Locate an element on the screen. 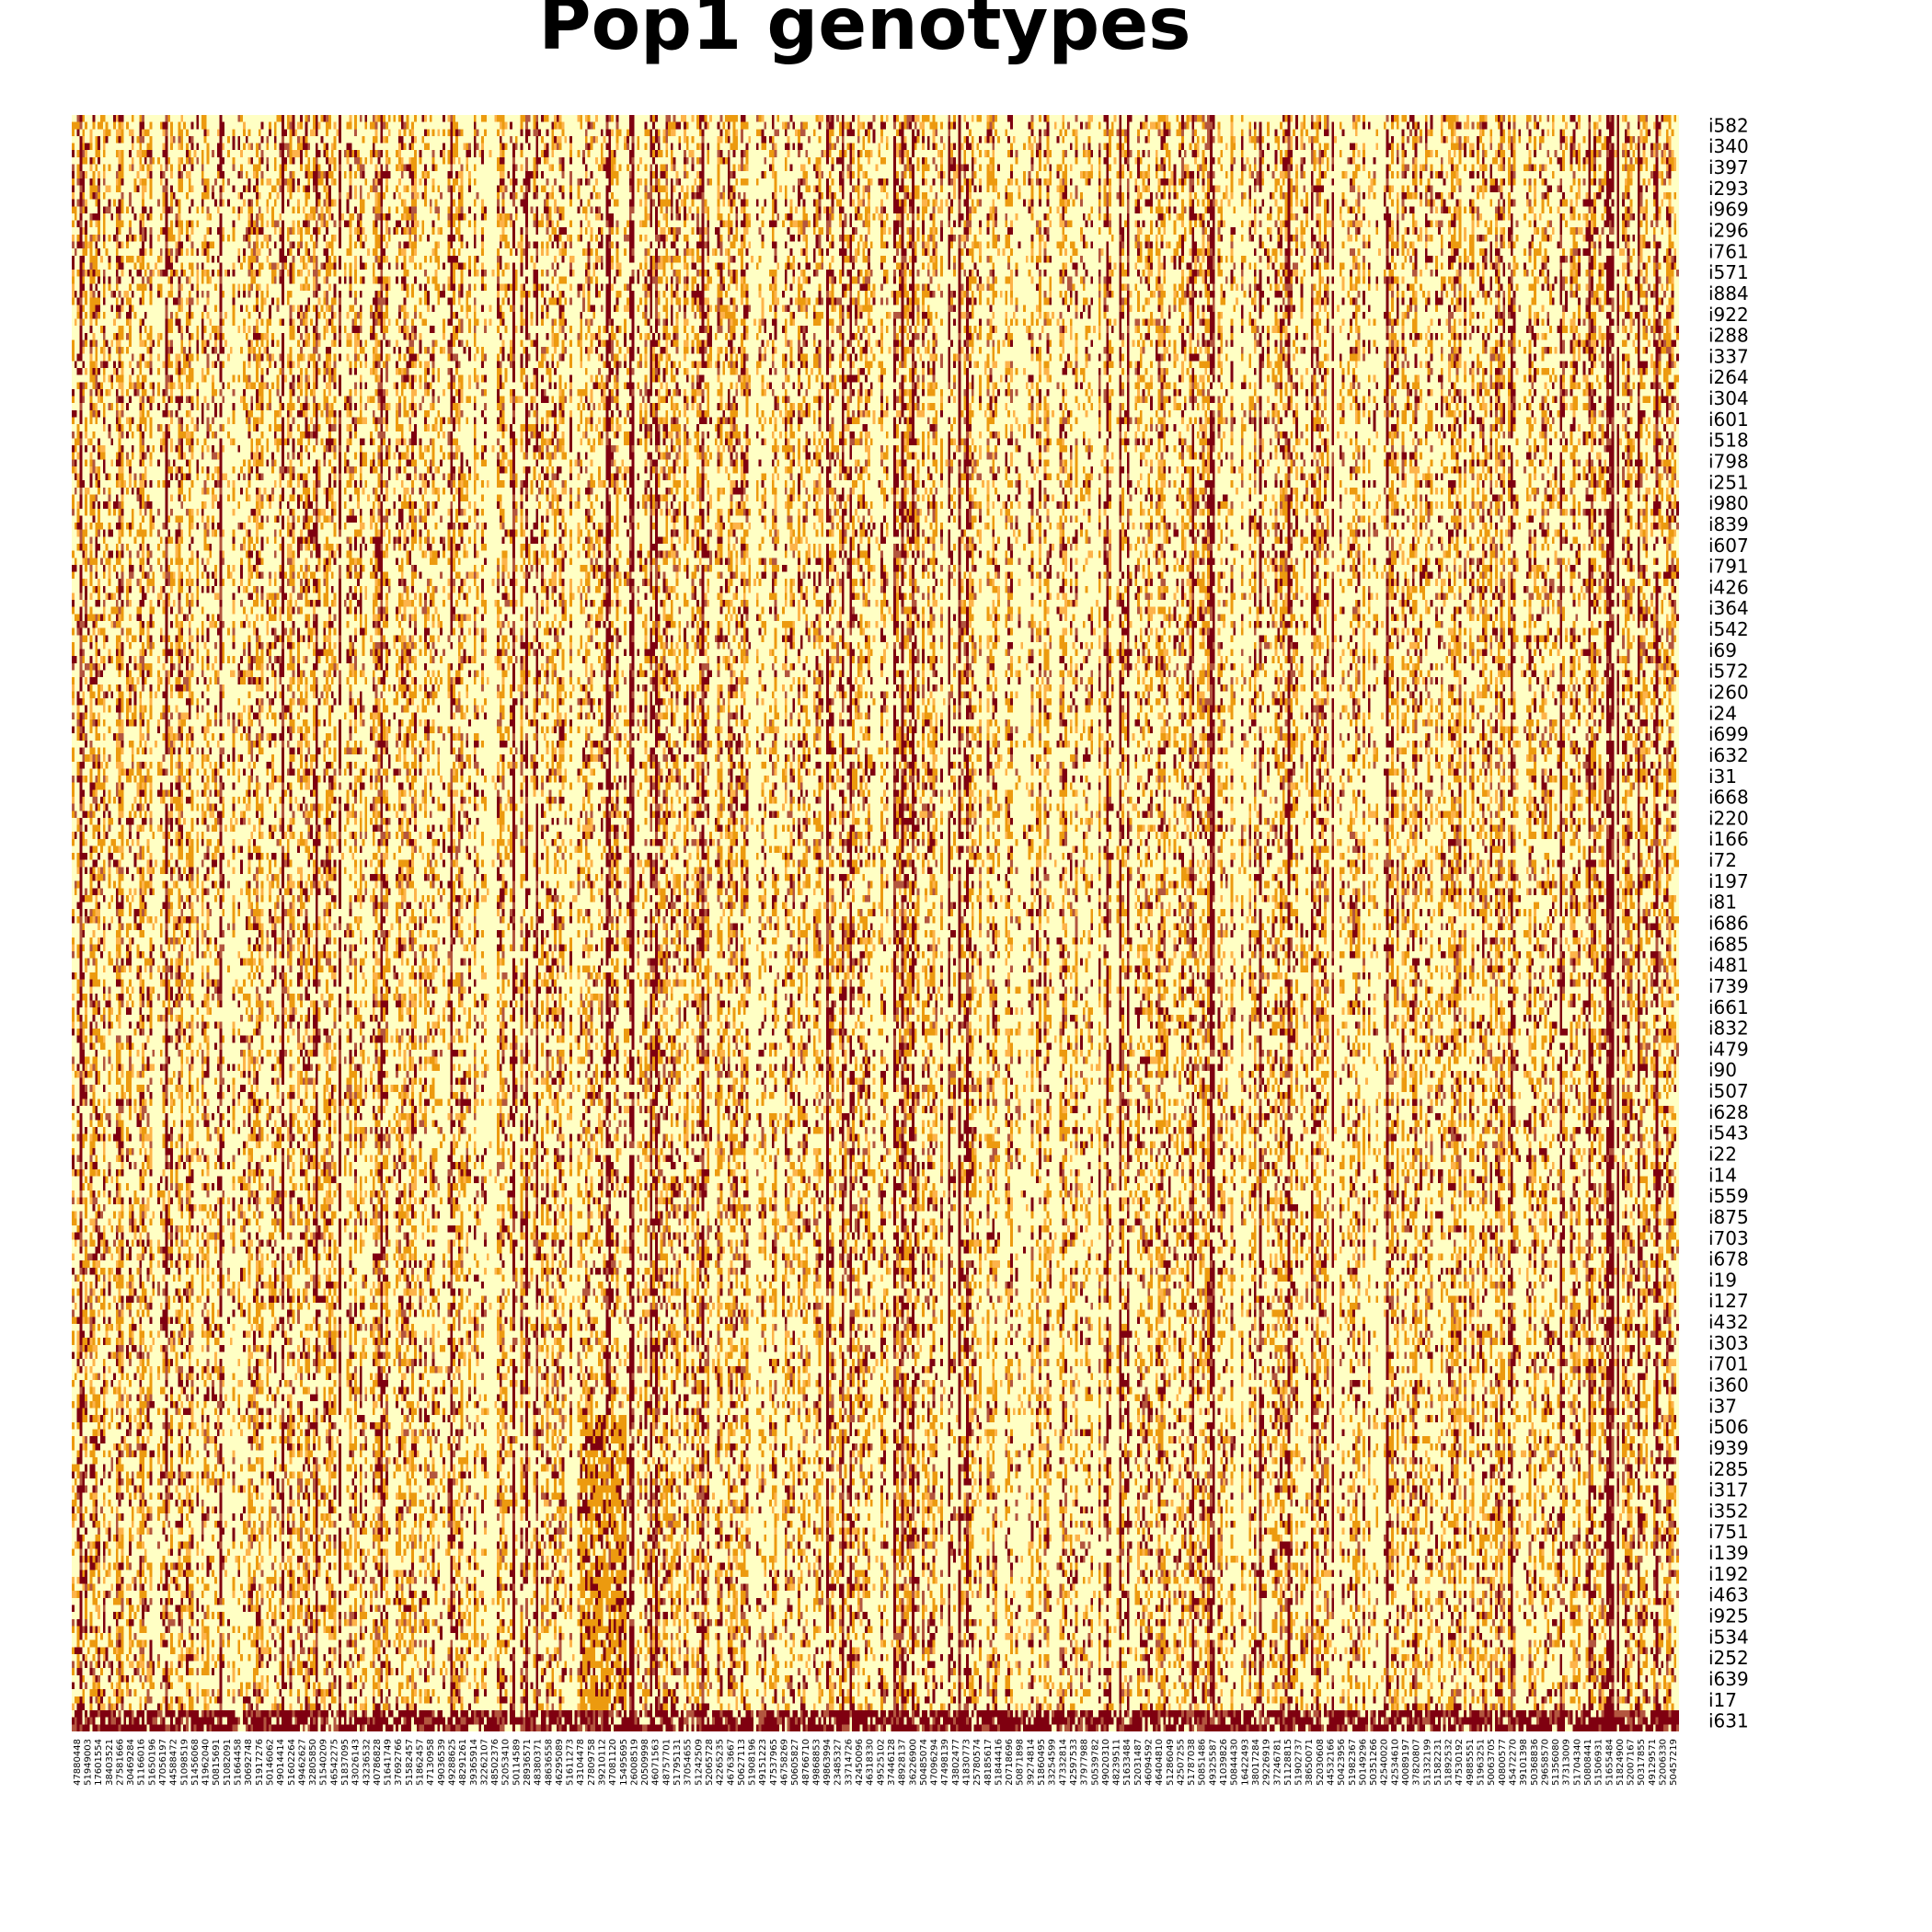 This screenshot has width=1932, height=1932. column-label: 51082091 is located at coordinates (228, 1762).